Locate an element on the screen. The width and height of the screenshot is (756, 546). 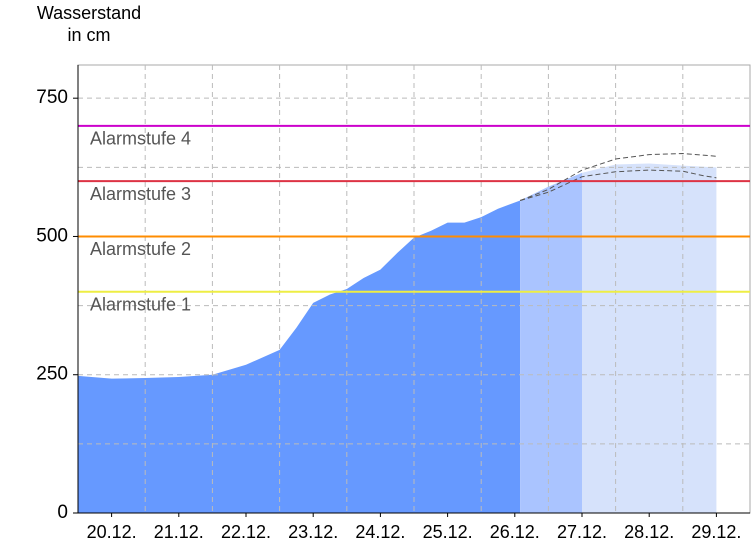
x-tick-label: 25.12. is located at coordinates (448, 532).